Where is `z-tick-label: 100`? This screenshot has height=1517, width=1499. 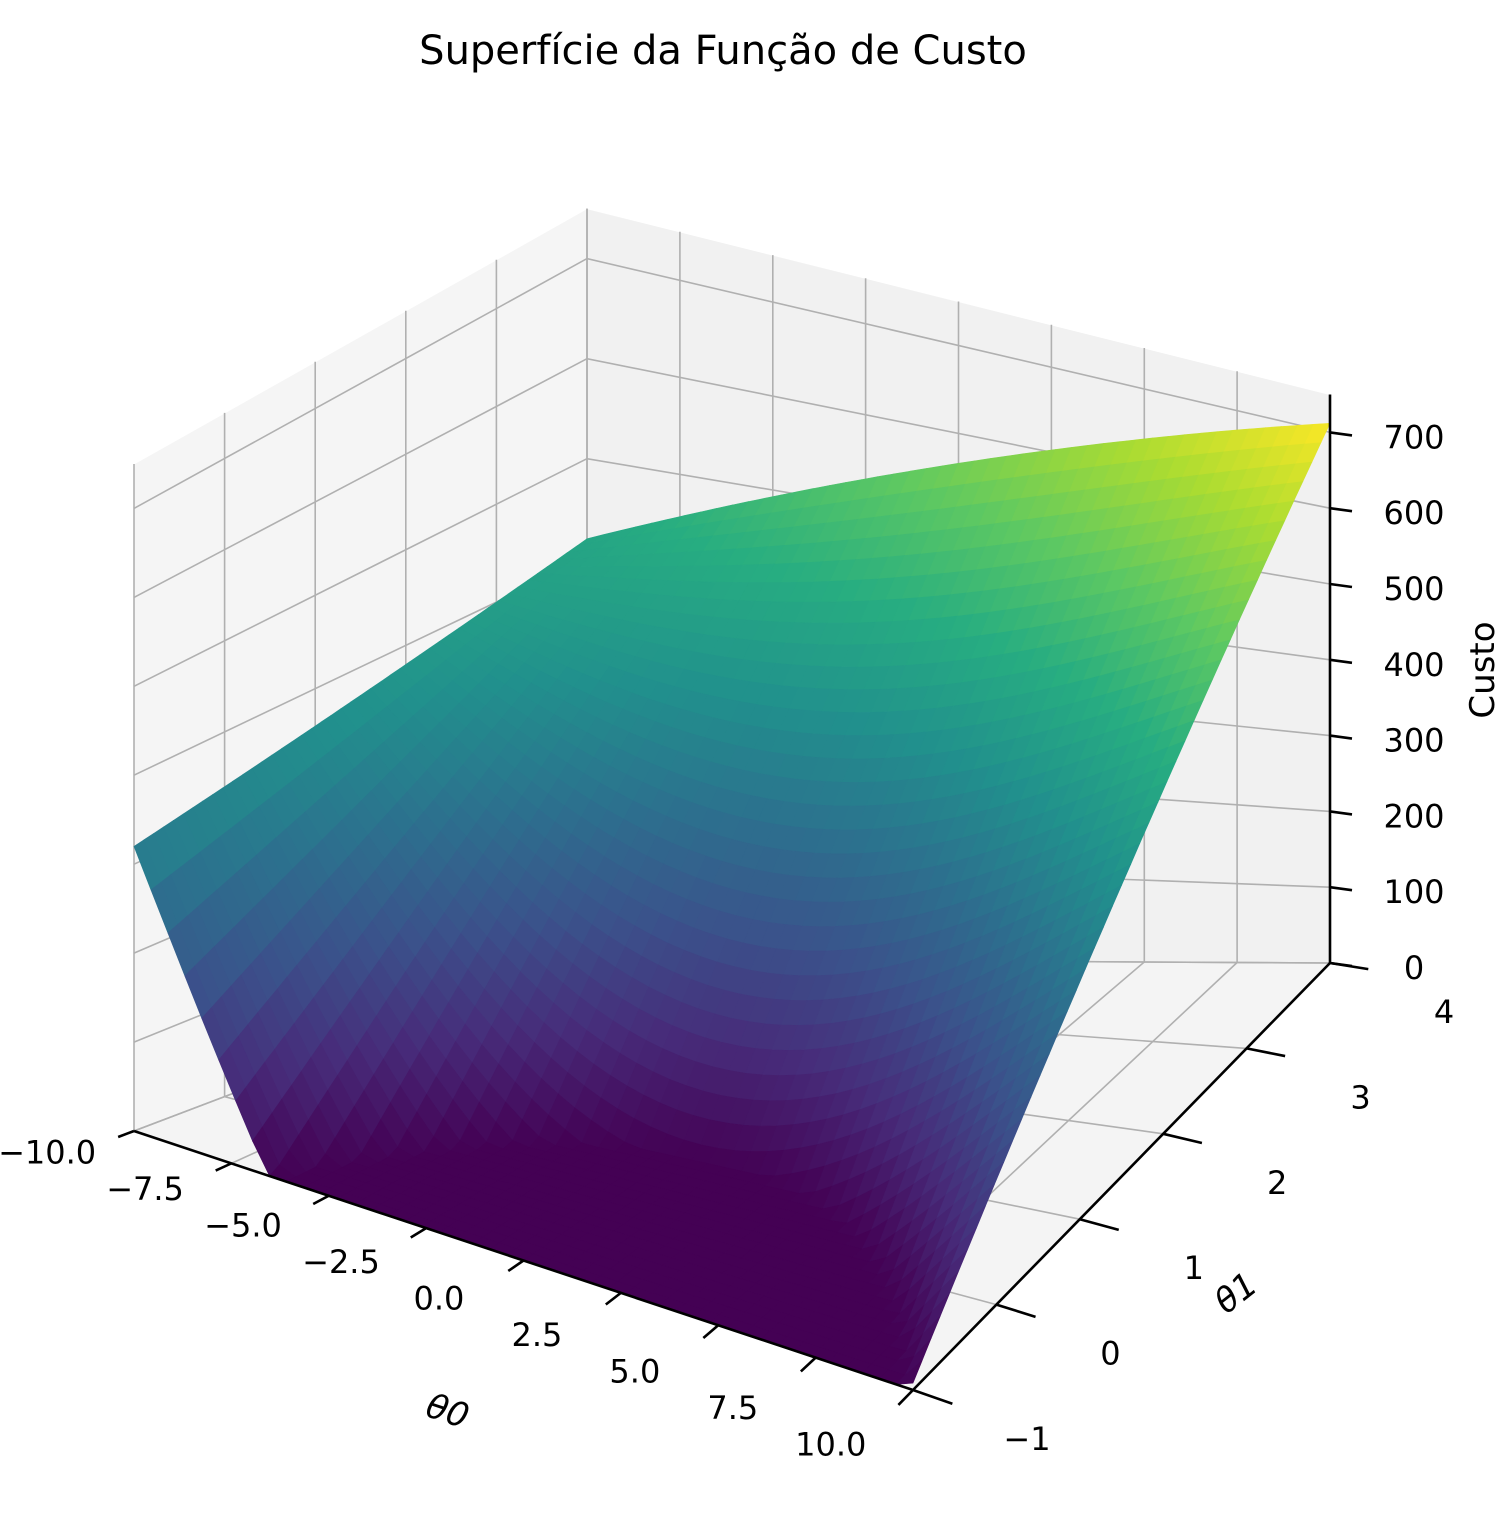
z-tick-label: 100 is located at coordinates (1413, 892).